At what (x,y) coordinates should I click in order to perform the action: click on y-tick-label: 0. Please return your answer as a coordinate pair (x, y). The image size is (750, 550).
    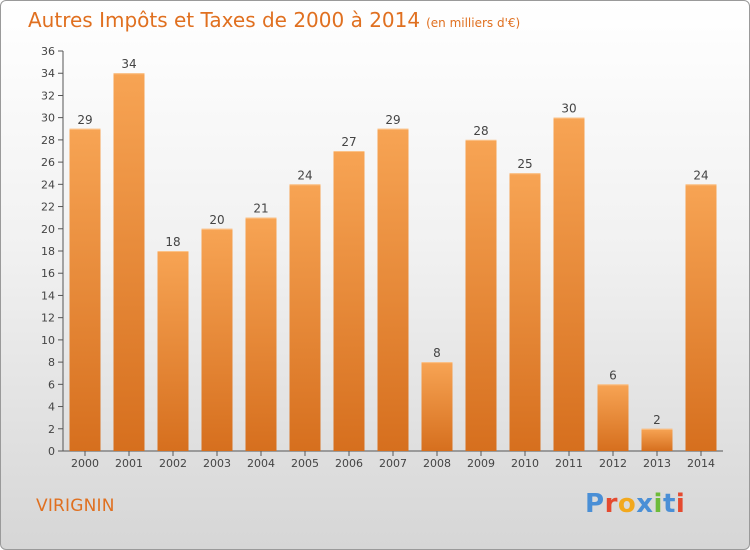
    Looking at the image, I should click on (51, 451).